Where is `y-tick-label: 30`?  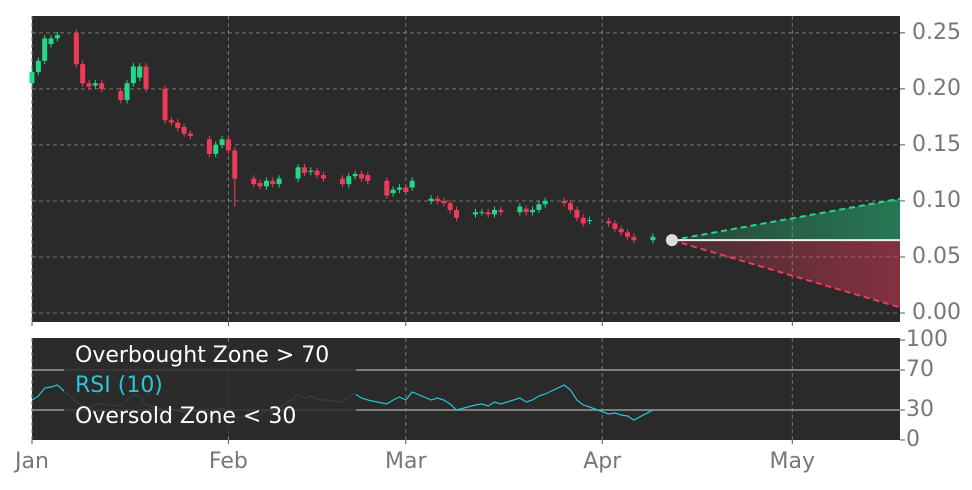 y-tick-label: 30 is located at coordinates (920, 409).